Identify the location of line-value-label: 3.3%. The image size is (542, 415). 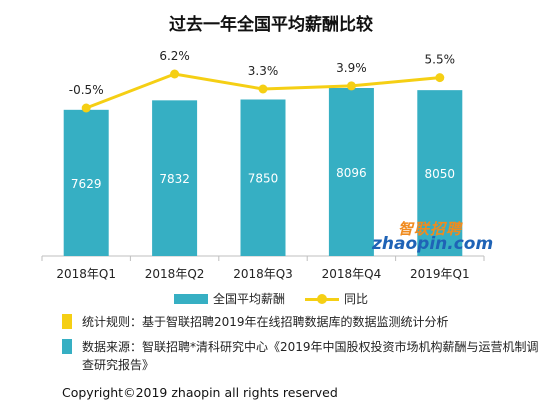
(263, 71).